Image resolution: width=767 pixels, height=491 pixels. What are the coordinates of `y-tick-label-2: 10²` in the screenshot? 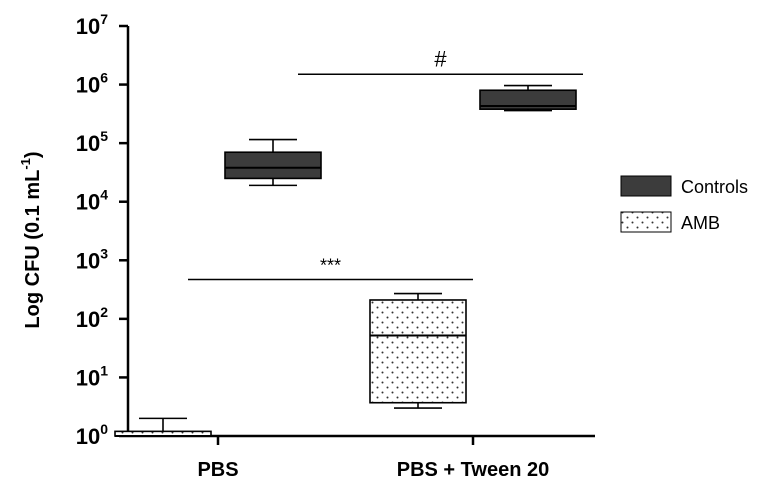 It's located at (92, 318).